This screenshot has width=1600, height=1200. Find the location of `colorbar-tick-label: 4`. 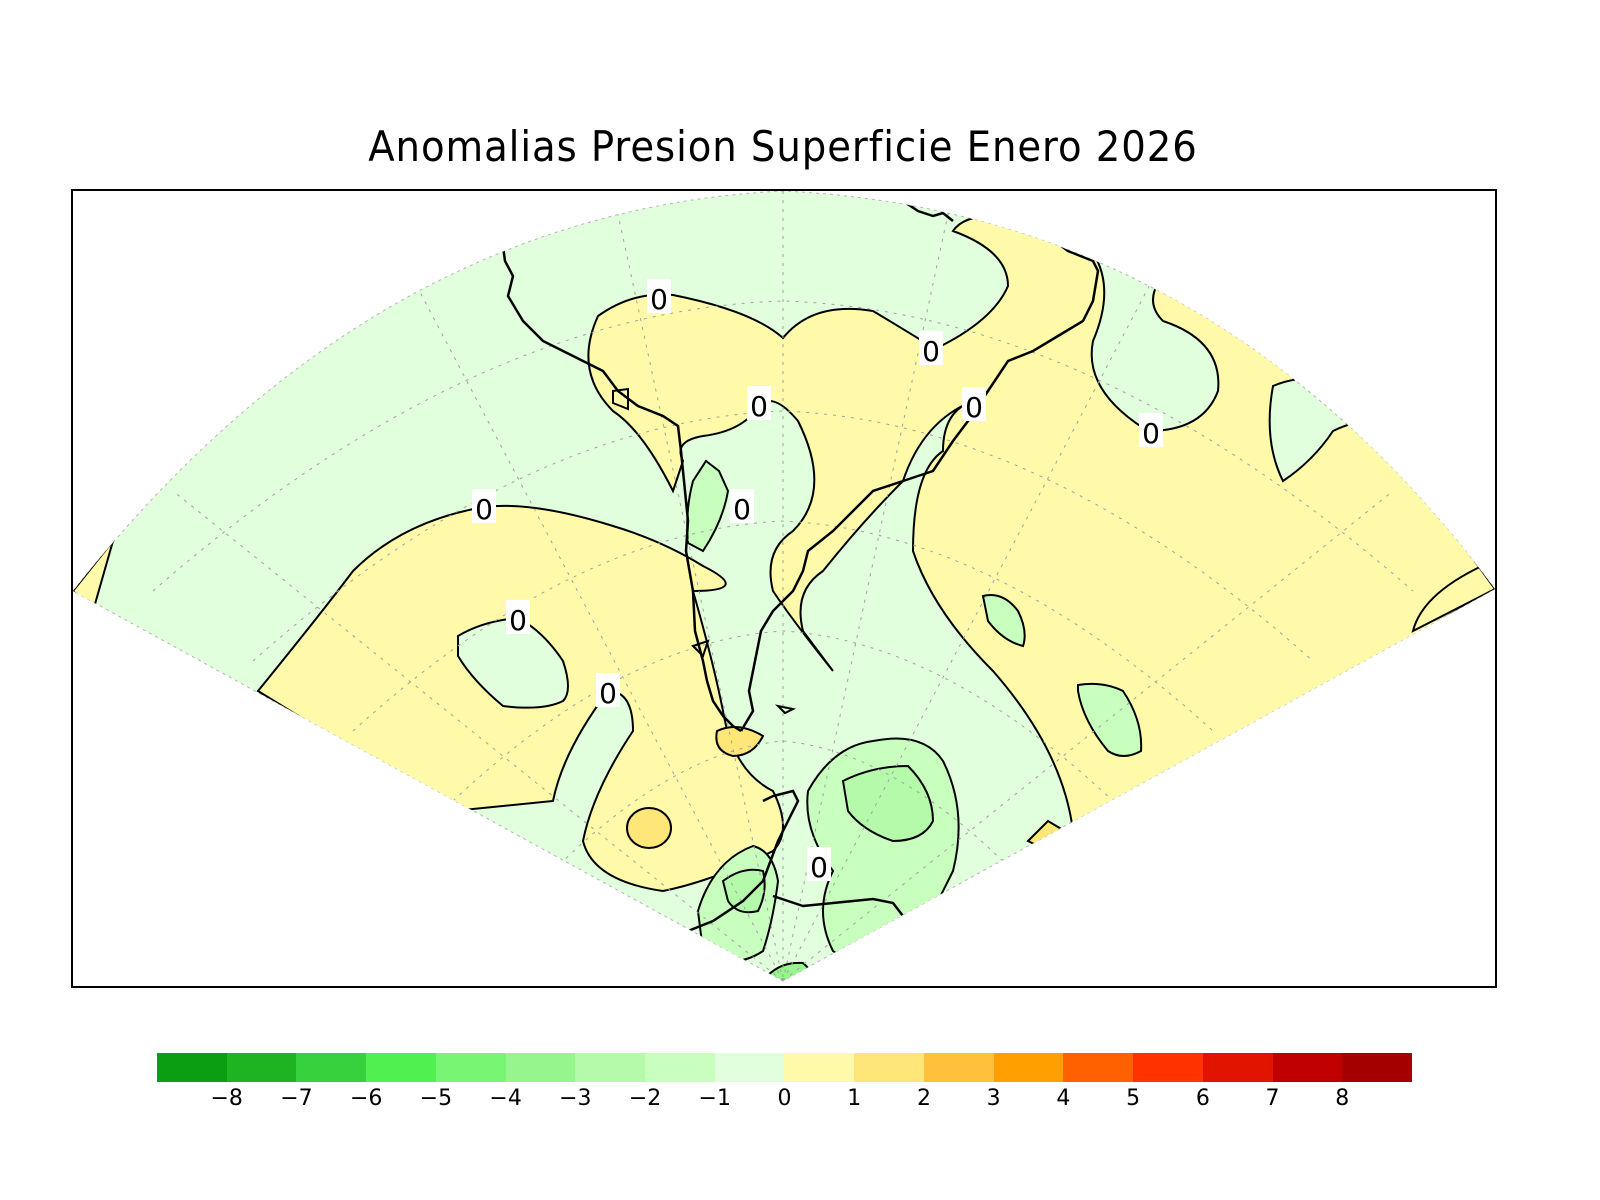

colorbar-tick-label: 4 is located at coordinates (1063, 1098).